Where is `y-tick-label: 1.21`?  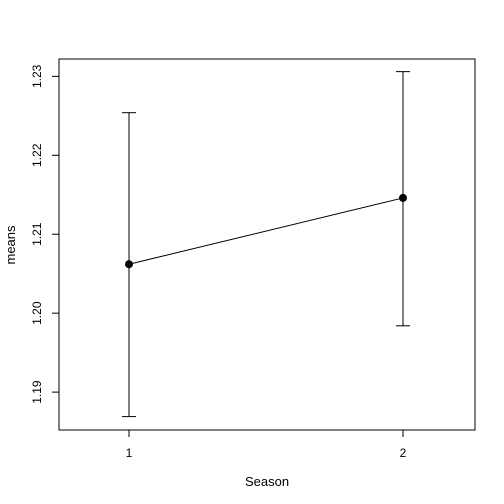
y-tick-label: 1.21 is located at coordinates (37, 234).